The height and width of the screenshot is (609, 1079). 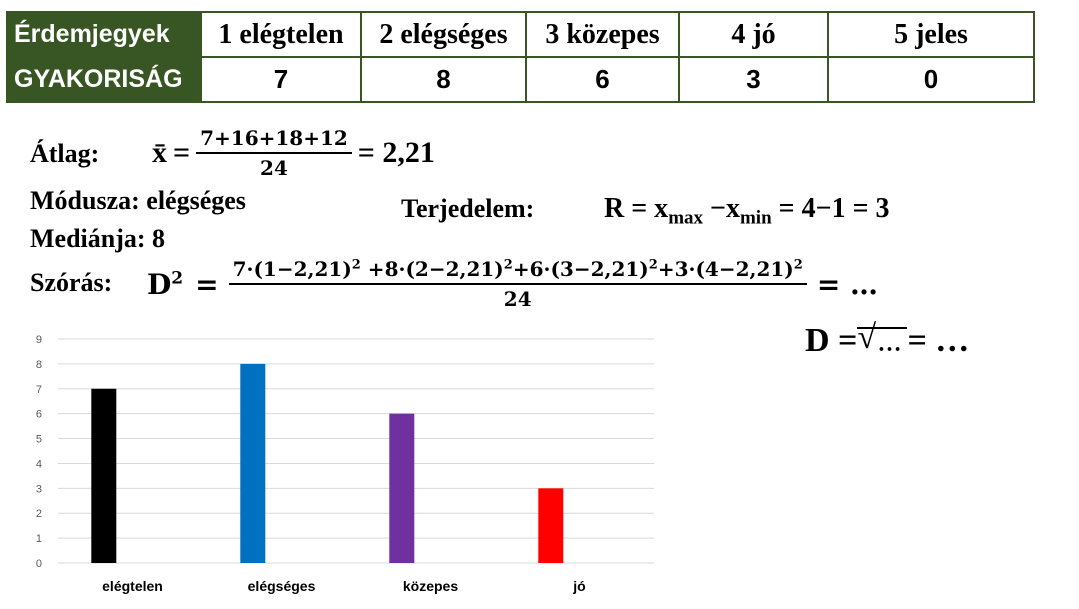 What do you see at coordinates (104, 34) in the screenshot?
I see `grades-header-cell: Érdemjegyek` at bounding box center [104, 34].